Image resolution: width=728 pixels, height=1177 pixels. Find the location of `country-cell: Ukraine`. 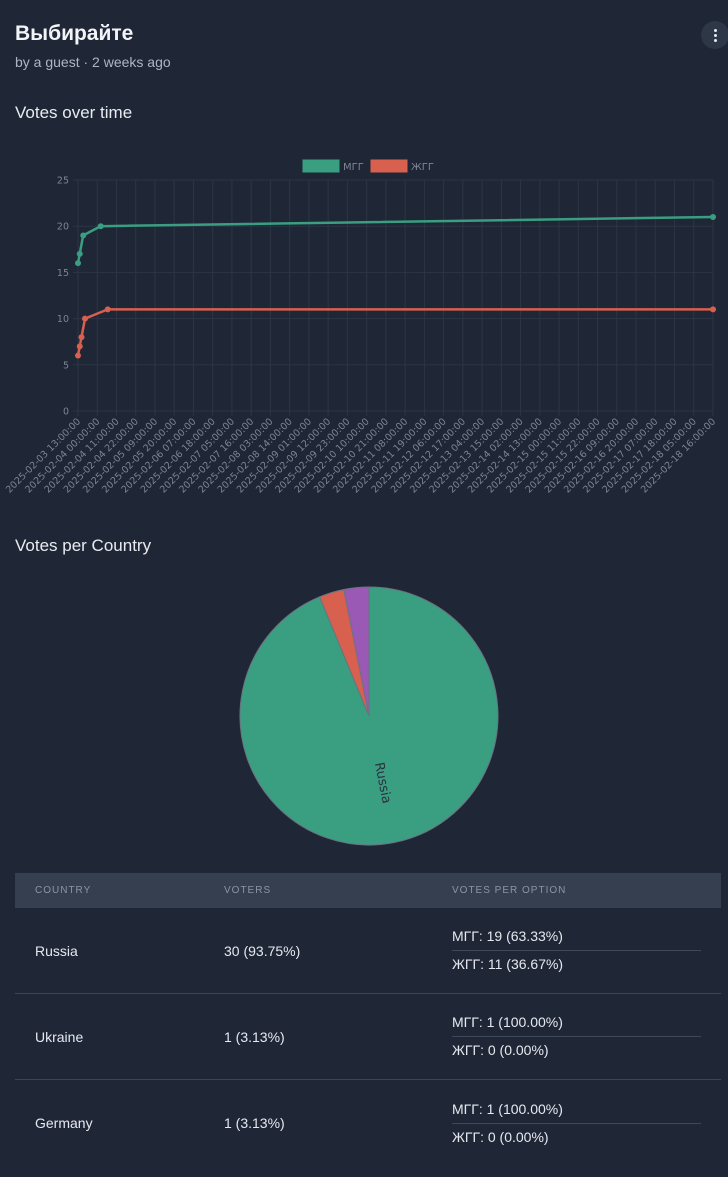

country-cell: Ukraine is located at coordinates (59, 1036).